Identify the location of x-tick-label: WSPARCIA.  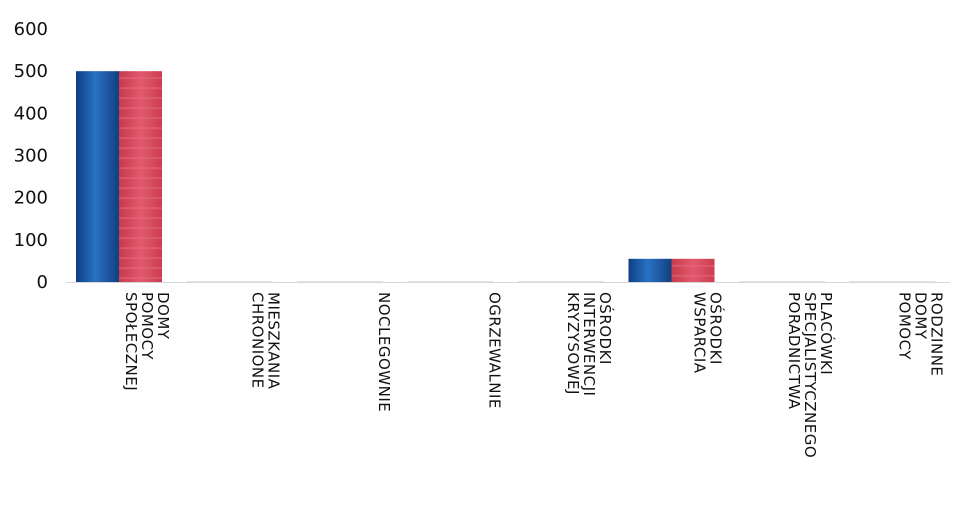
(700, 333).